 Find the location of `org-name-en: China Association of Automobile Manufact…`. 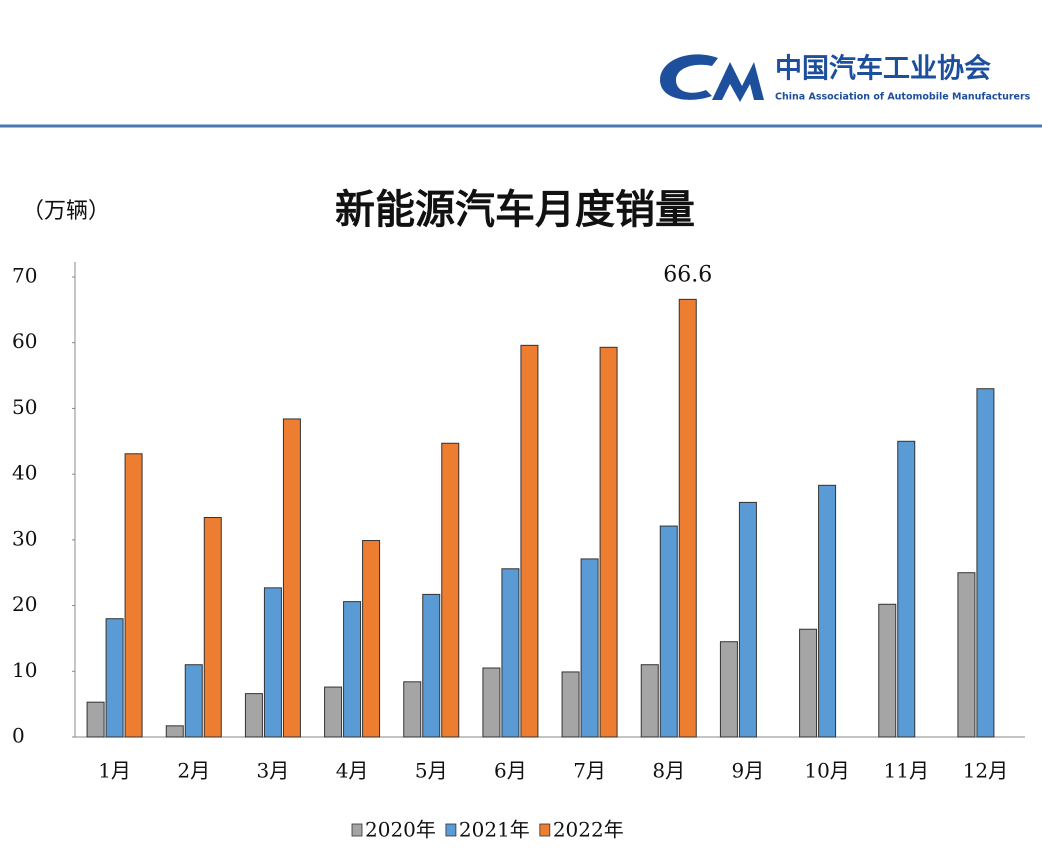

org-name-en: China Association of Automobile Manufact… is located at coordinates (903, 97).